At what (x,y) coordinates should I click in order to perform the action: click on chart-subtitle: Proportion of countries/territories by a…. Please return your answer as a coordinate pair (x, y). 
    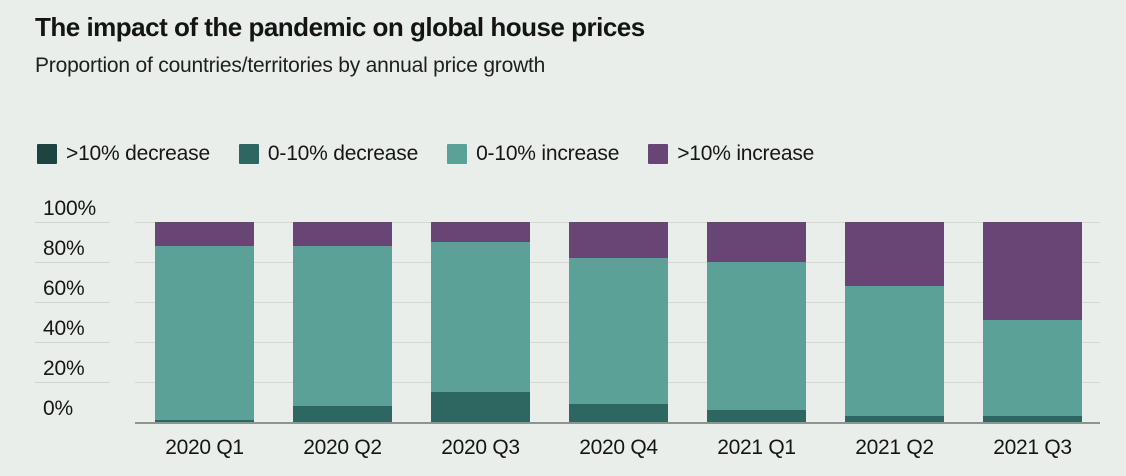
    Looking at the image, I should click on (290, 65).